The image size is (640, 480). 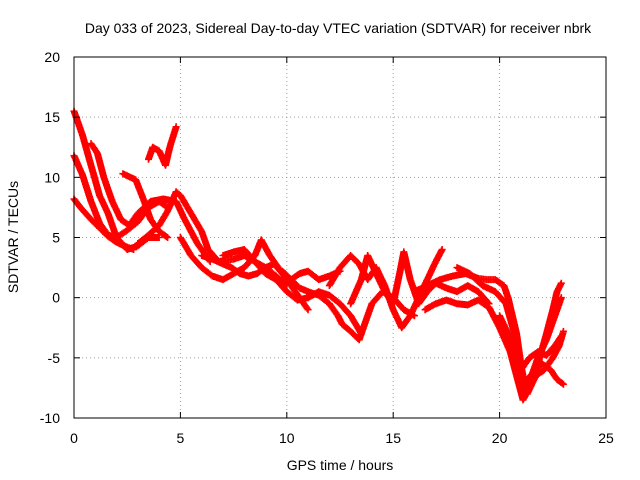 I want to click on x-tick-label: 10, so click(x=287, y=438).